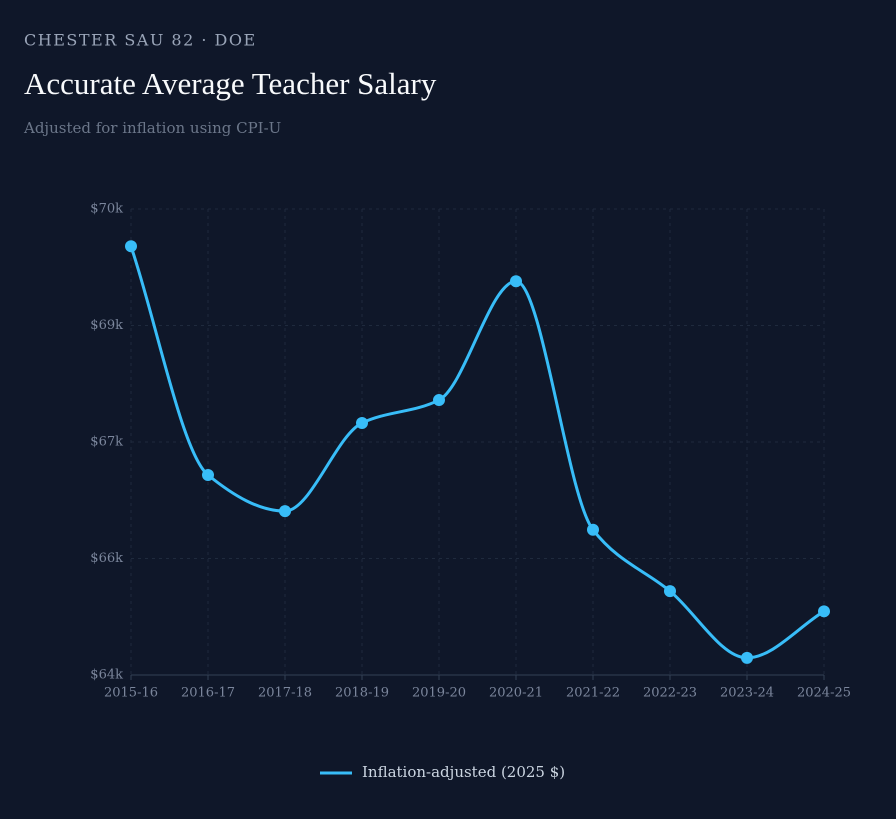 This screenshot has height=819, width=896. What do you see at coordinates (593, 693) in the screenshot?
I see `x-tick-label: 2021-22` at bounding box center [593, 693].